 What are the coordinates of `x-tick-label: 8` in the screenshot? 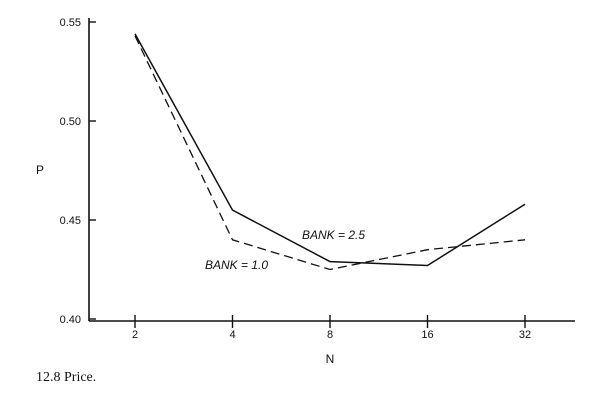 It's located at (330, 335).